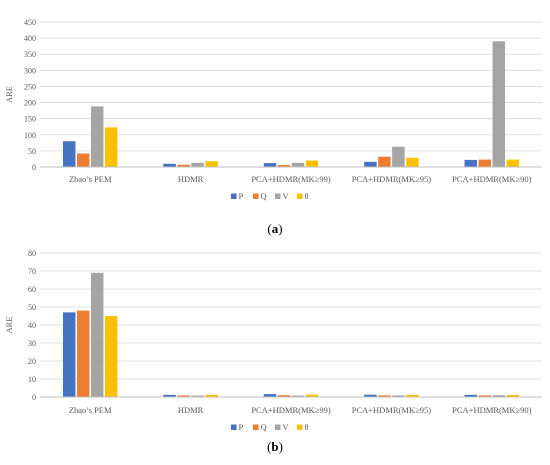 The width and height of the screenshot is (550, 465). What do you see at coordinates (32, 325) in the screenshot?
I see `y-tick-label: 40` at bounding box center [32, 325].